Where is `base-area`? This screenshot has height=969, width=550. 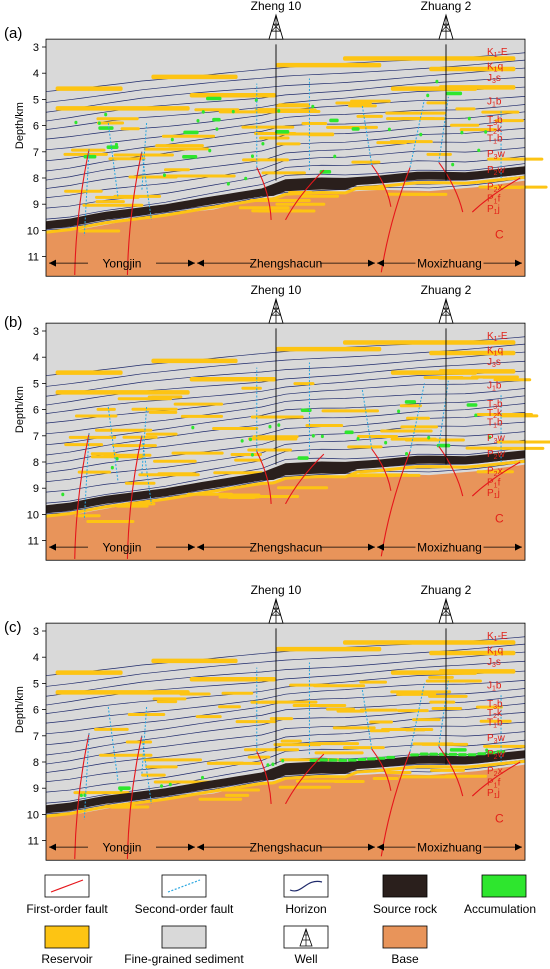 base-area is located at coordinates (285, 228).